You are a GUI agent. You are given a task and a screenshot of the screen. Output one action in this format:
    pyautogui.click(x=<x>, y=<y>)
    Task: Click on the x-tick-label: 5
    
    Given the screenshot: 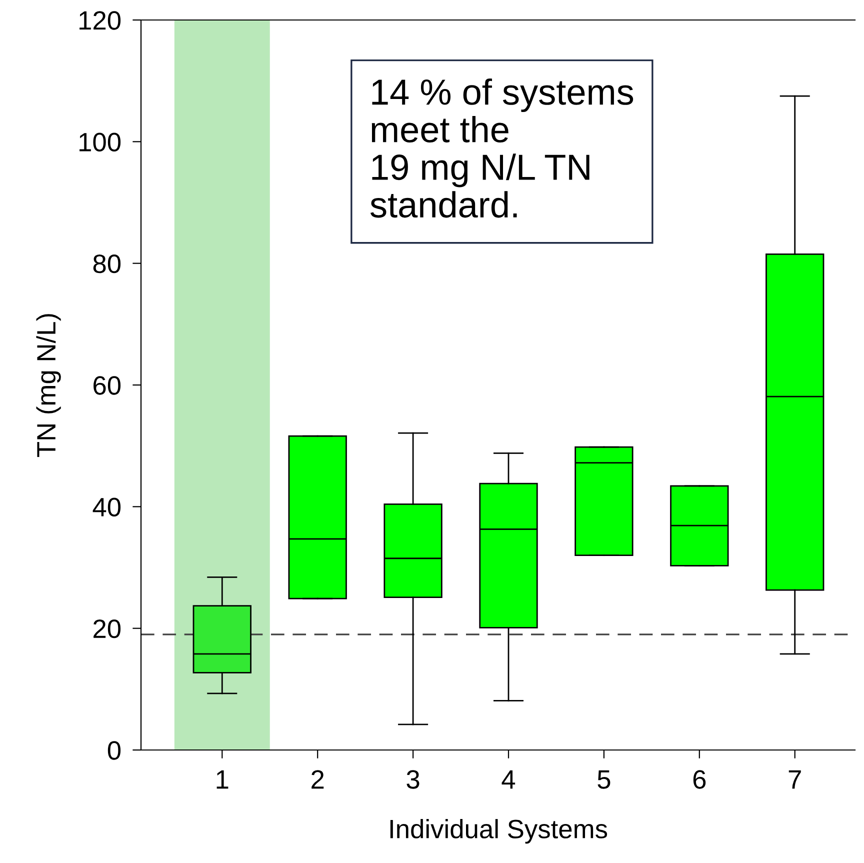 What is the action you would take?
    pyautogui.click(x=604, y=779)
    